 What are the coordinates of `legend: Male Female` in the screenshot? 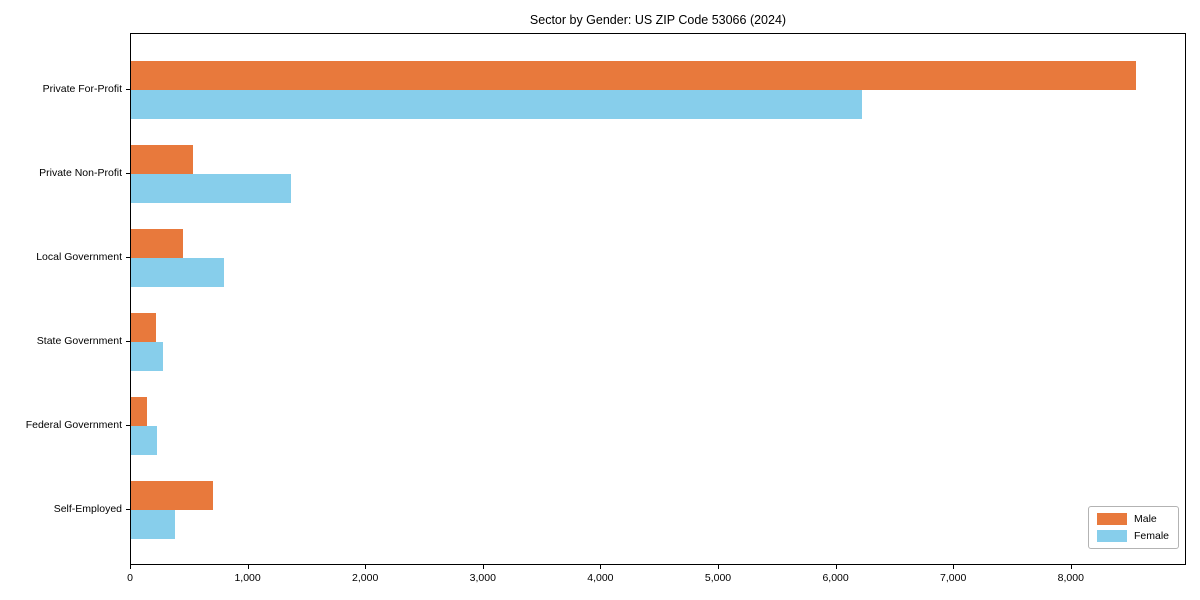 It's located at (1134, 527).